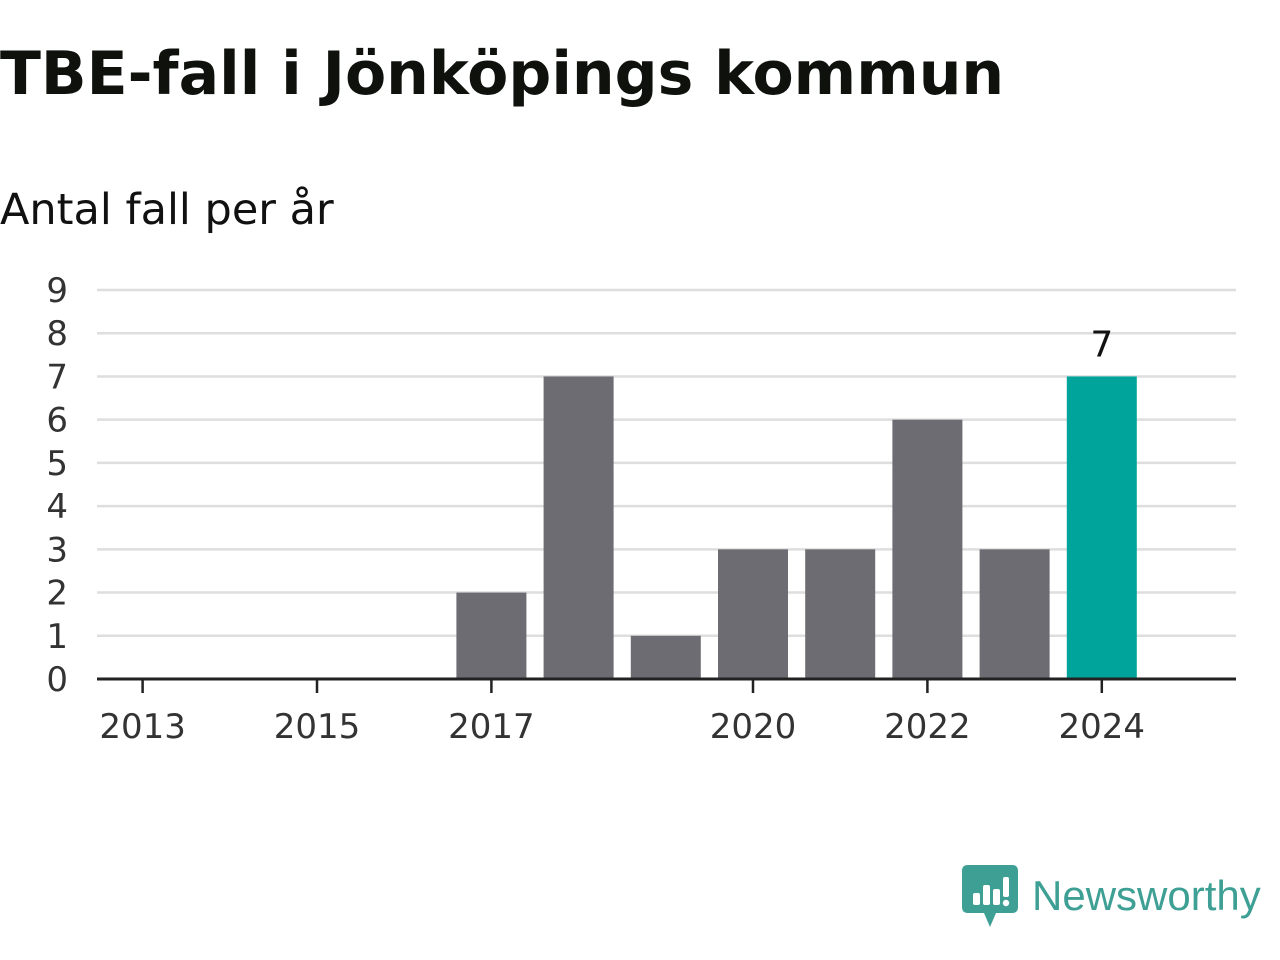  I want to click on bar-2021, so click(840, 614).